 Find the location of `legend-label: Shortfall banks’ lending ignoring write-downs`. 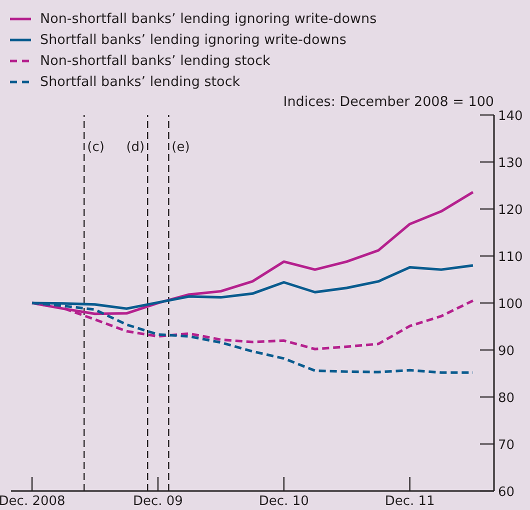

legend-label: Shortfall banks’ lending ignoring write-downs is located at coordinates (193, 40).